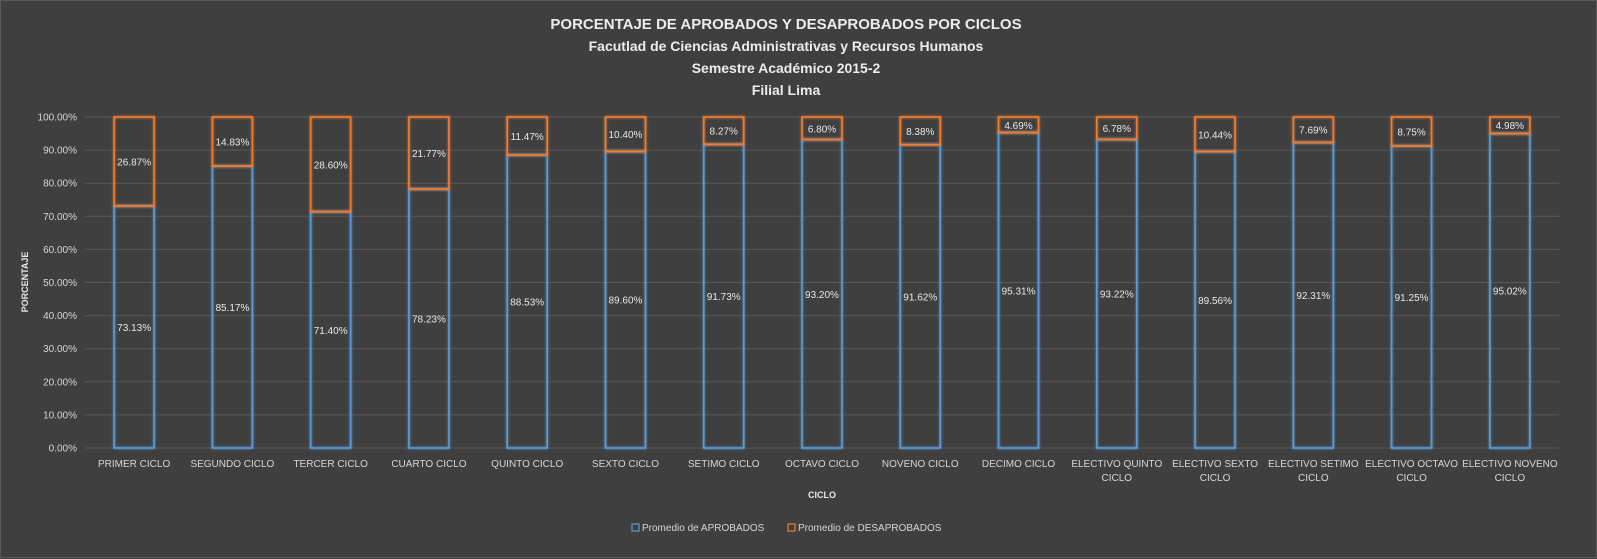 The width and height of the screenshot is (1597, 559). What do you see at coordinates (60, 250) in the screenshot?
I see `y-tick-label: 60.00%` at bounding box center [60, 250].